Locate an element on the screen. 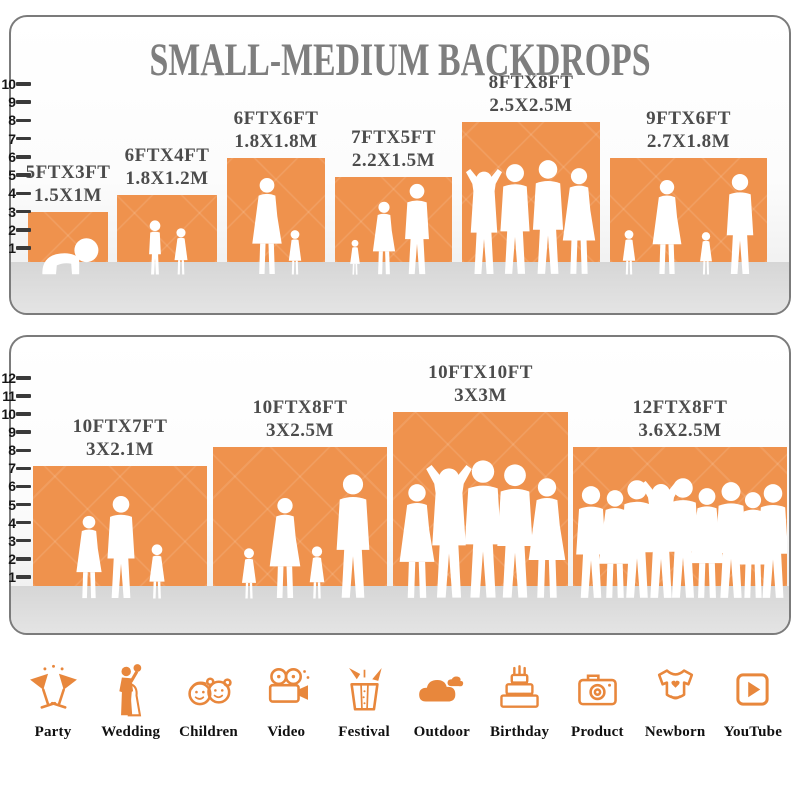 The width and height of the screenshot is (800, 800). category-label: Product is located at coordinates (597, 732).